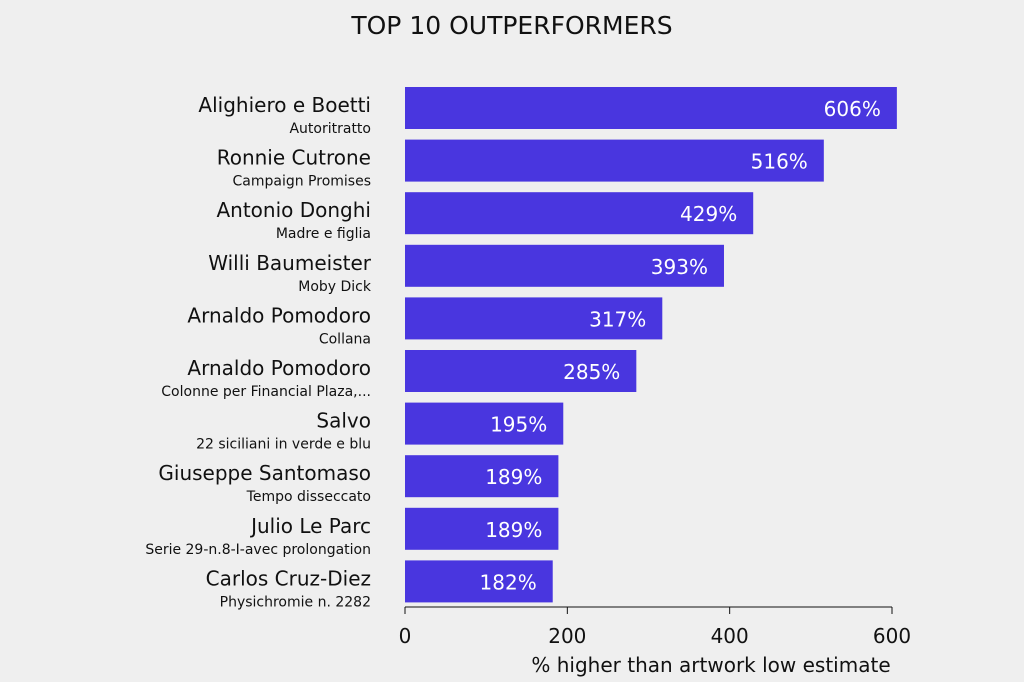 The height and width of the screenshot is (682, 1024). I want to click on bar-value-label: 429%, so click(708, 214).